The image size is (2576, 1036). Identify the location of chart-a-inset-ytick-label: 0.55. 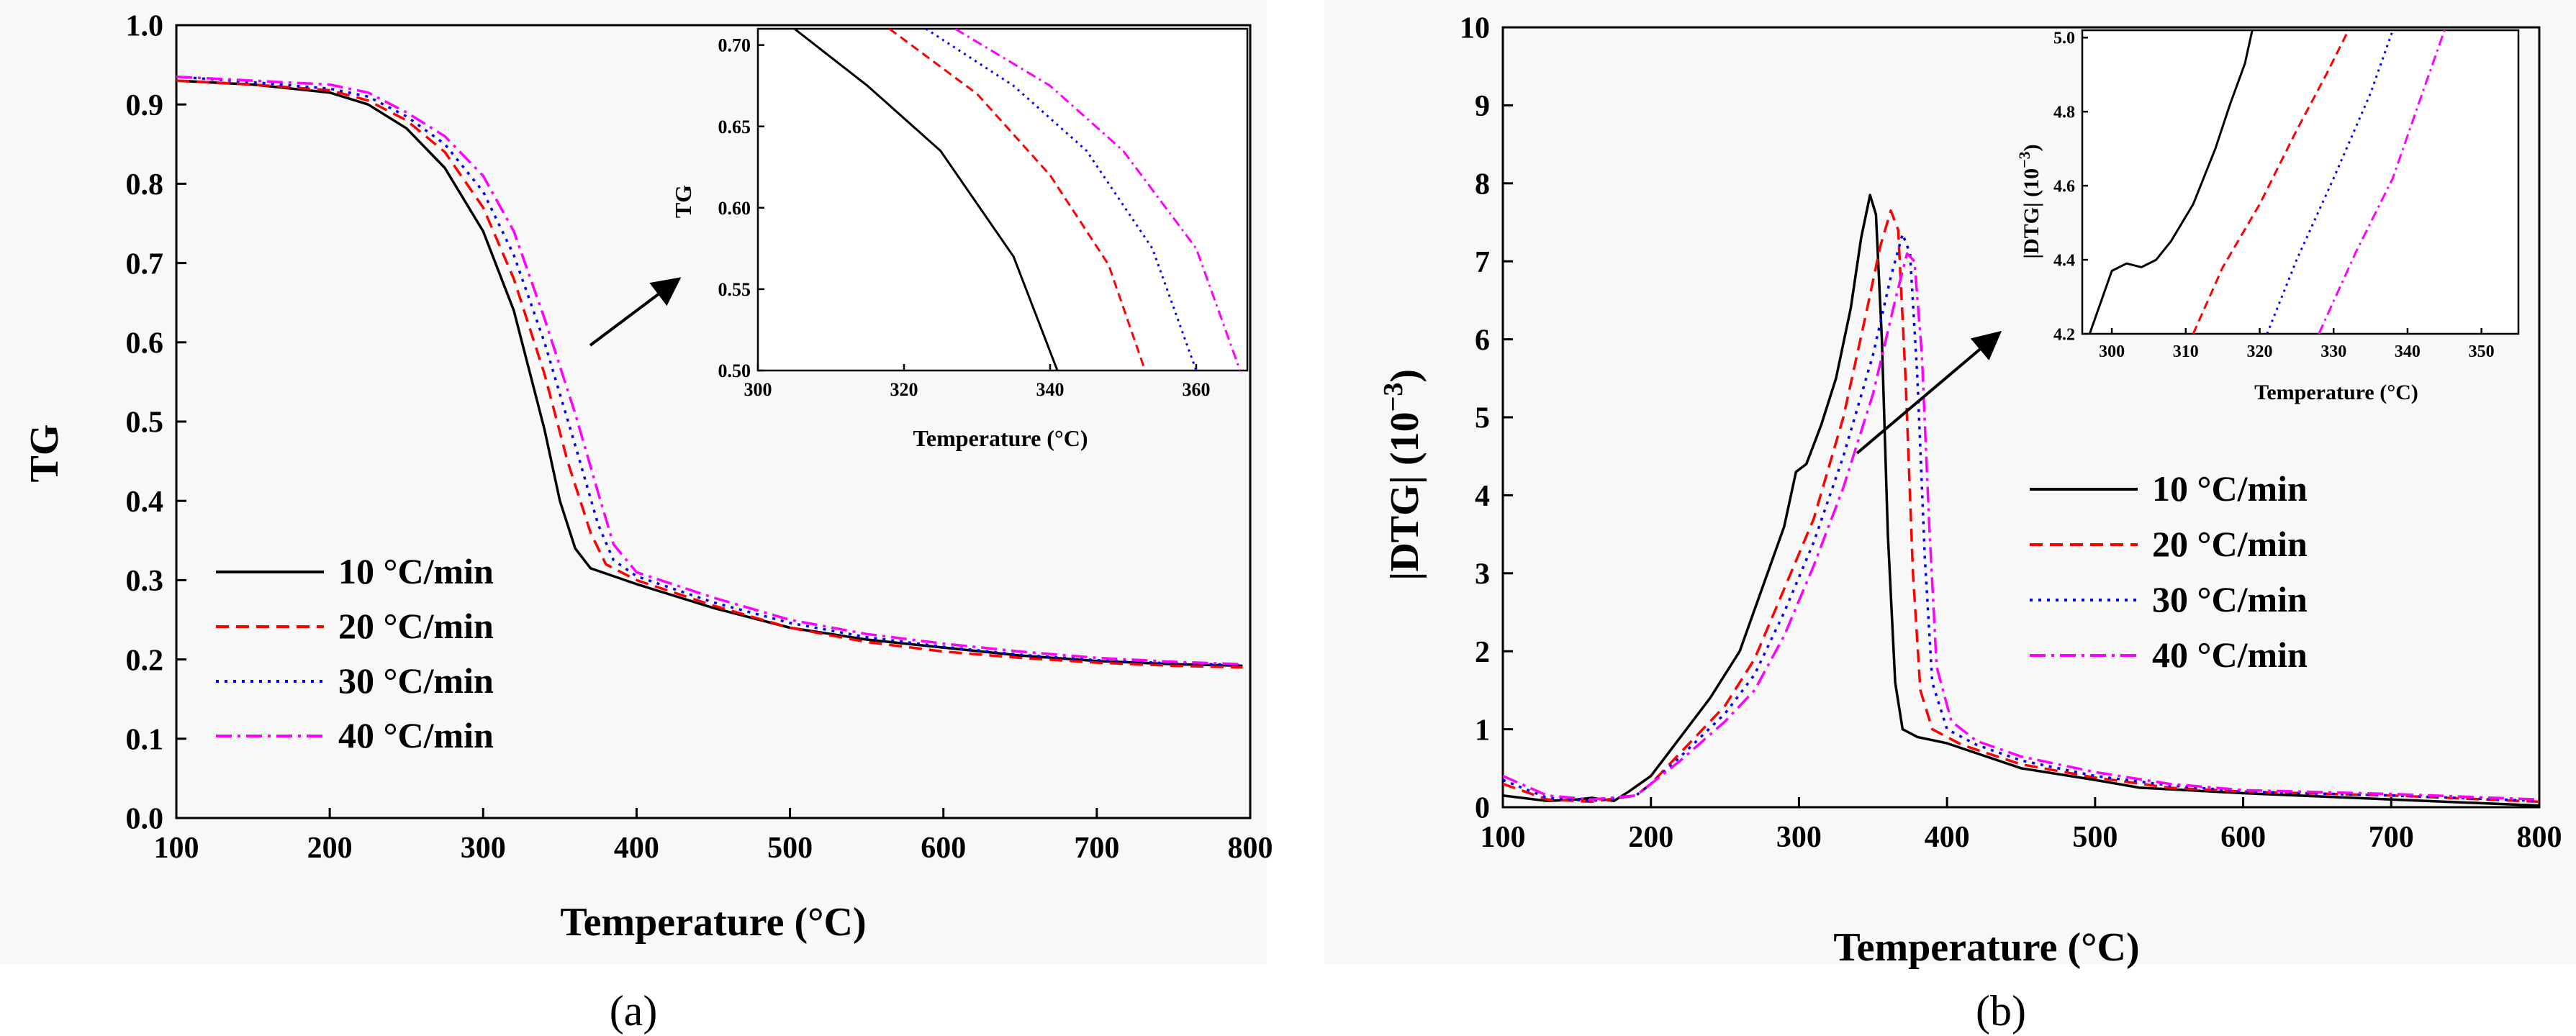
(735, 289).